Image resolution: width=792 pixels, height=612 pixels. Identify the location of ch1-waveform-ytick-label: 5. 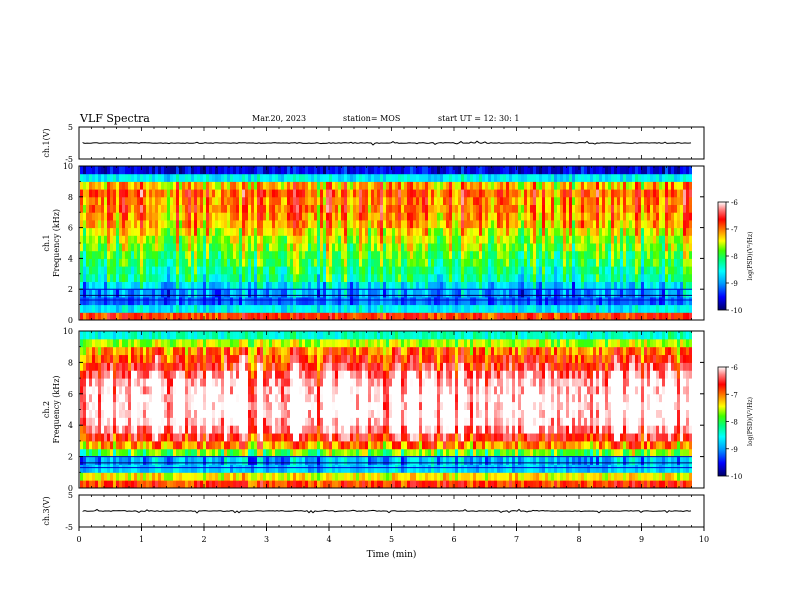
(70, 127).